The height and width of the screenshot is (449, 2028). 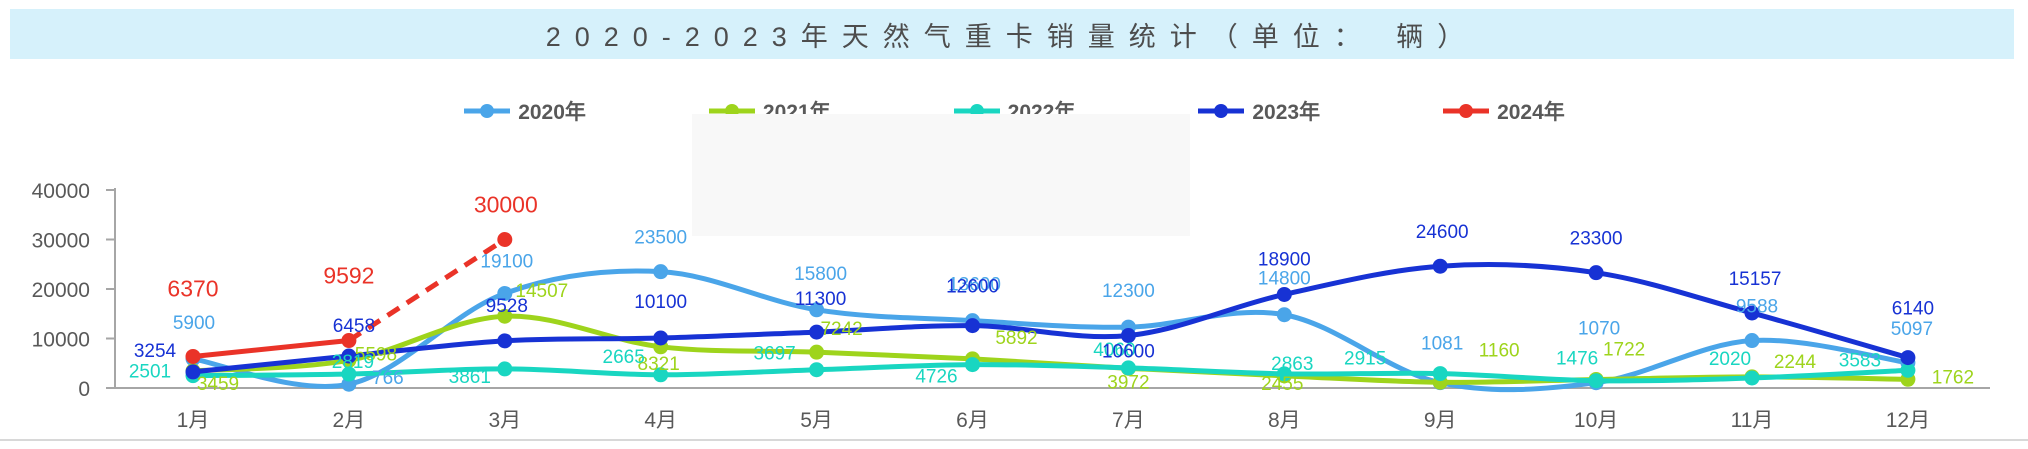 I want to click on data-label: 12600, so click(x=972, y=287).